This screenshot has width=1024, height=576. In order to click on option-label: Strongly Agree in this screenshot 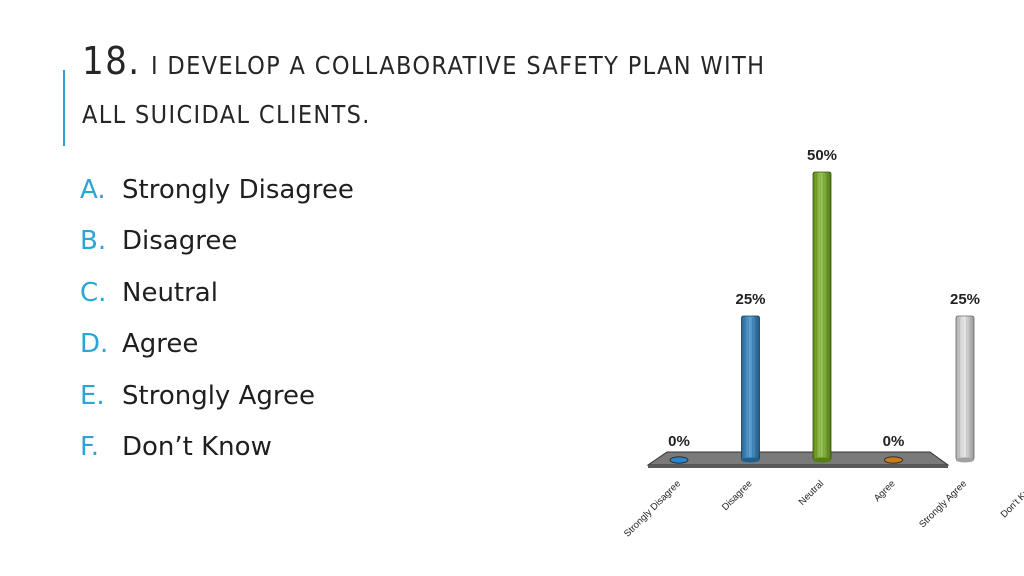, I will do `click(218, 395)`.